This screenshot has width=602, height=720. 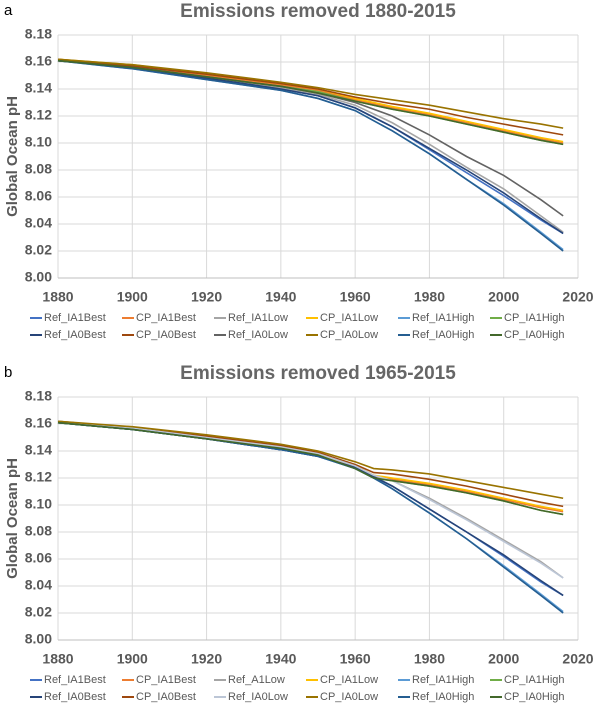 I want to click on panel-label: b, so click(x=8, y=372).